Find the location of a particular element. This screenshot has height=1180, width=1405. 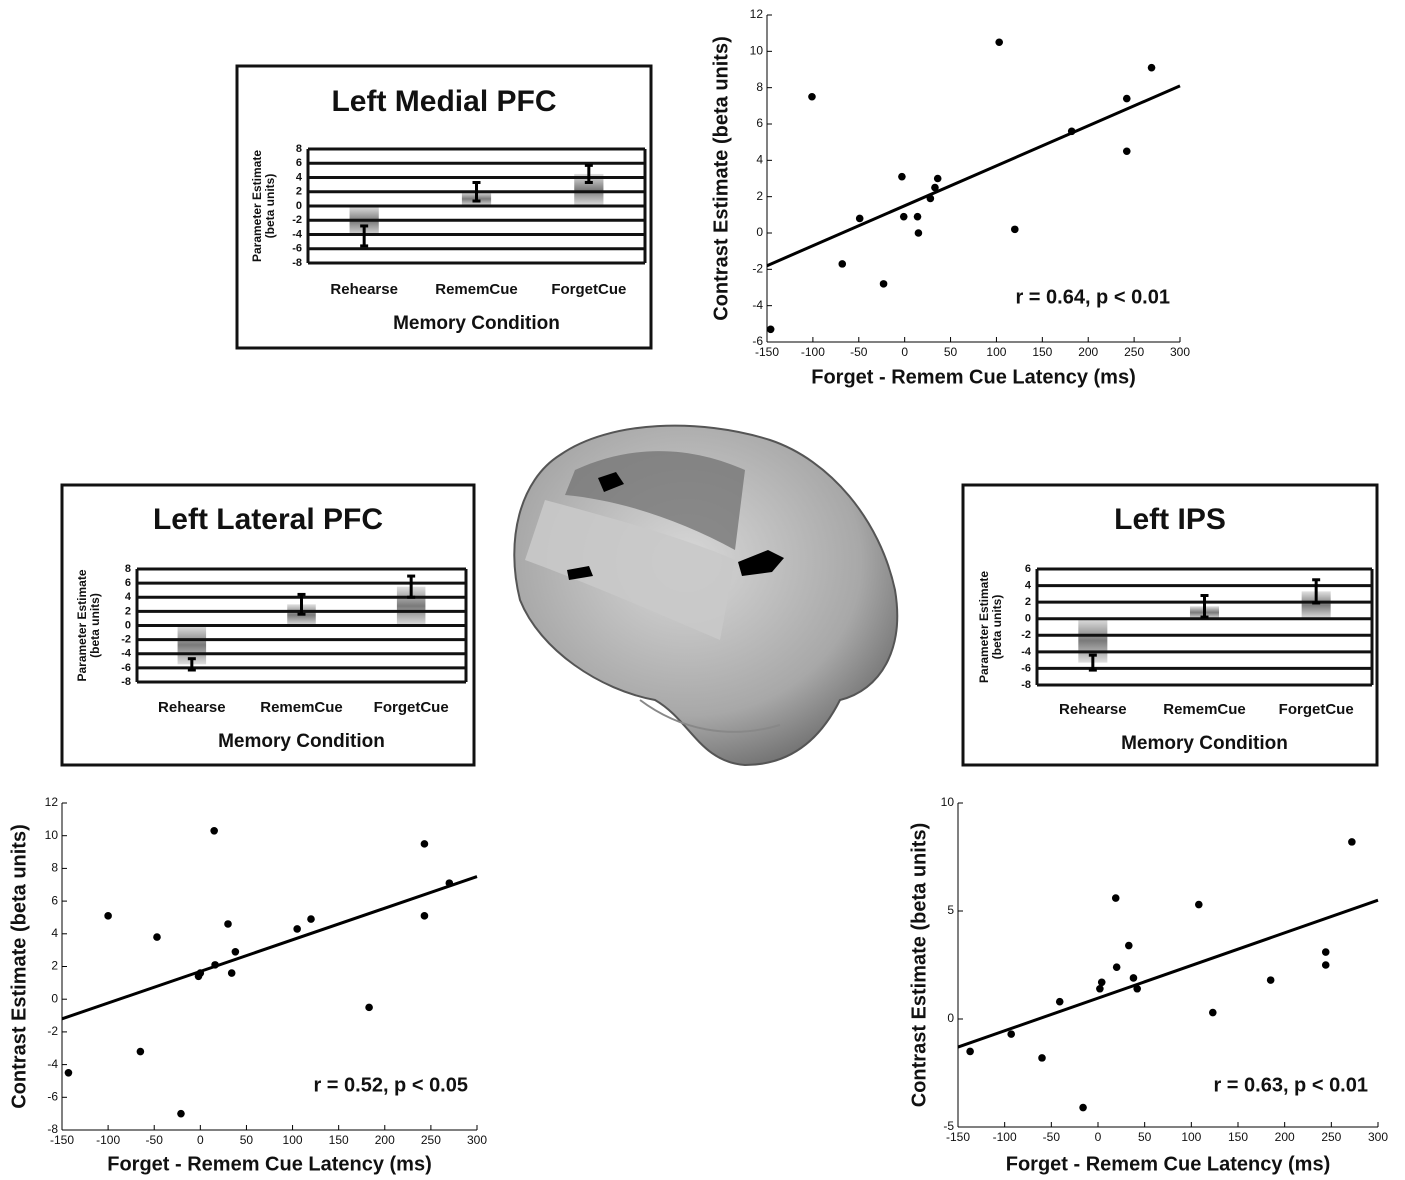

y-tick-label: 10 is located at coordinates (948, 802).